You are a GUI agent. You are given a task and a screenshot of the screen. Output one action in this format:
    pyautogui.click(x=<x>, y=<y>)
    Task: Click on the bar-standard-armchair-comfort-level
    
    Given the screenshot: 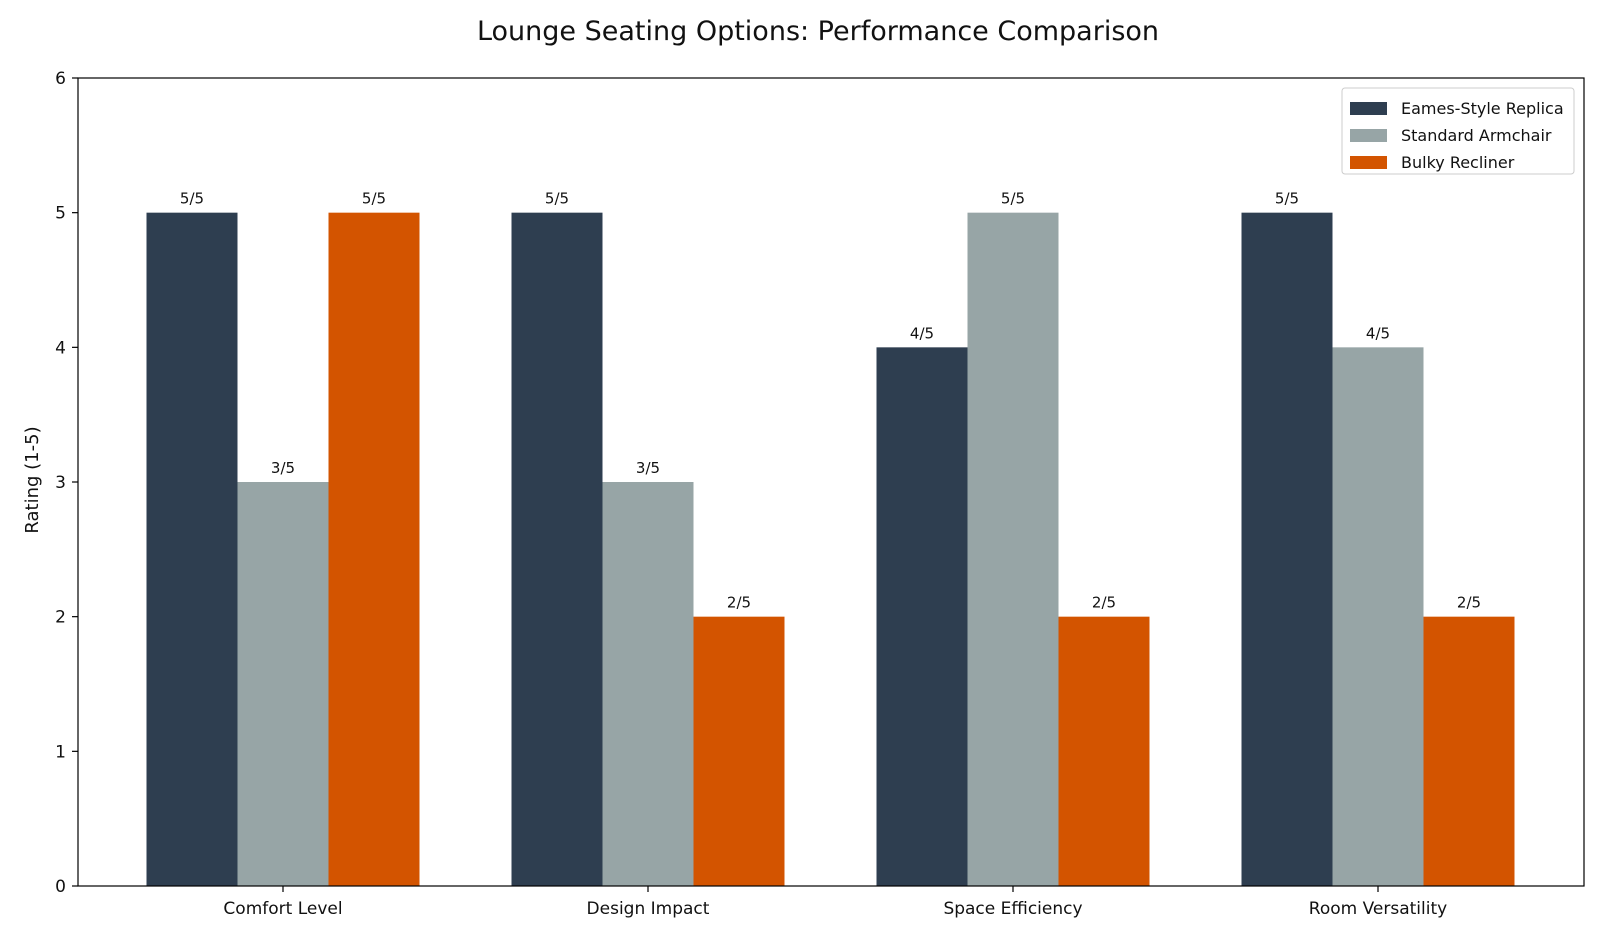 What is the action you would take?
    pyautogui.click(x=283, y=684)
    